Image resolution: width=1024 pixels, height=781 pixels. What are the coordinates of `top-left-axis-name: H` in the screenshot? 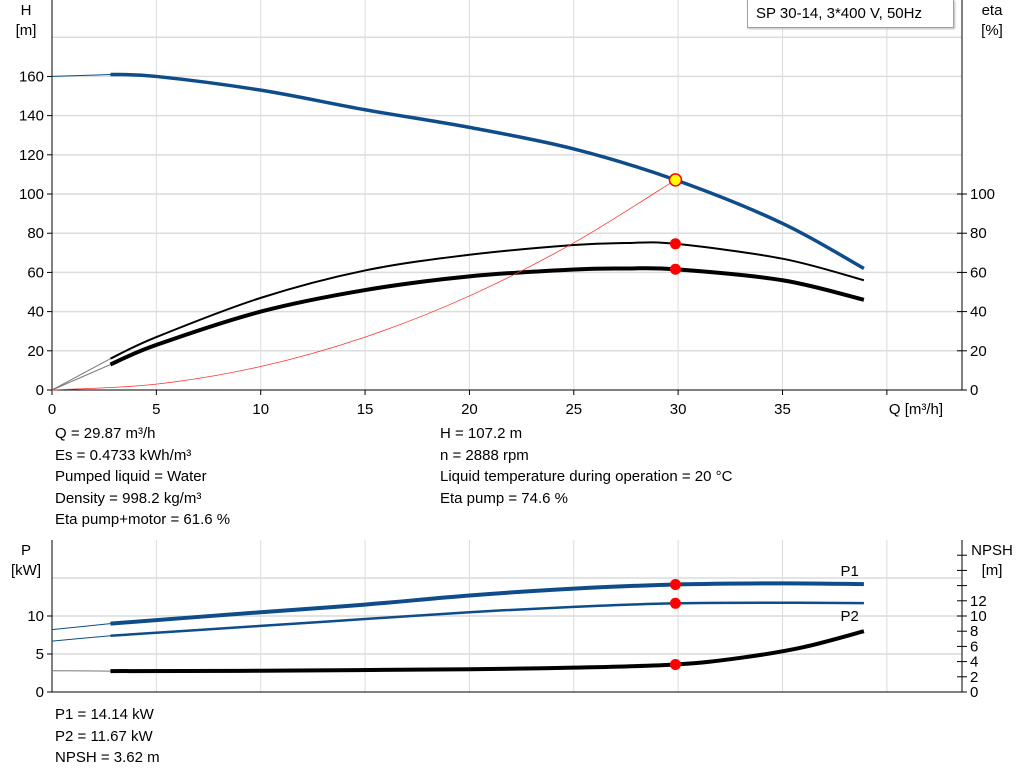 It's located at (26, 10).